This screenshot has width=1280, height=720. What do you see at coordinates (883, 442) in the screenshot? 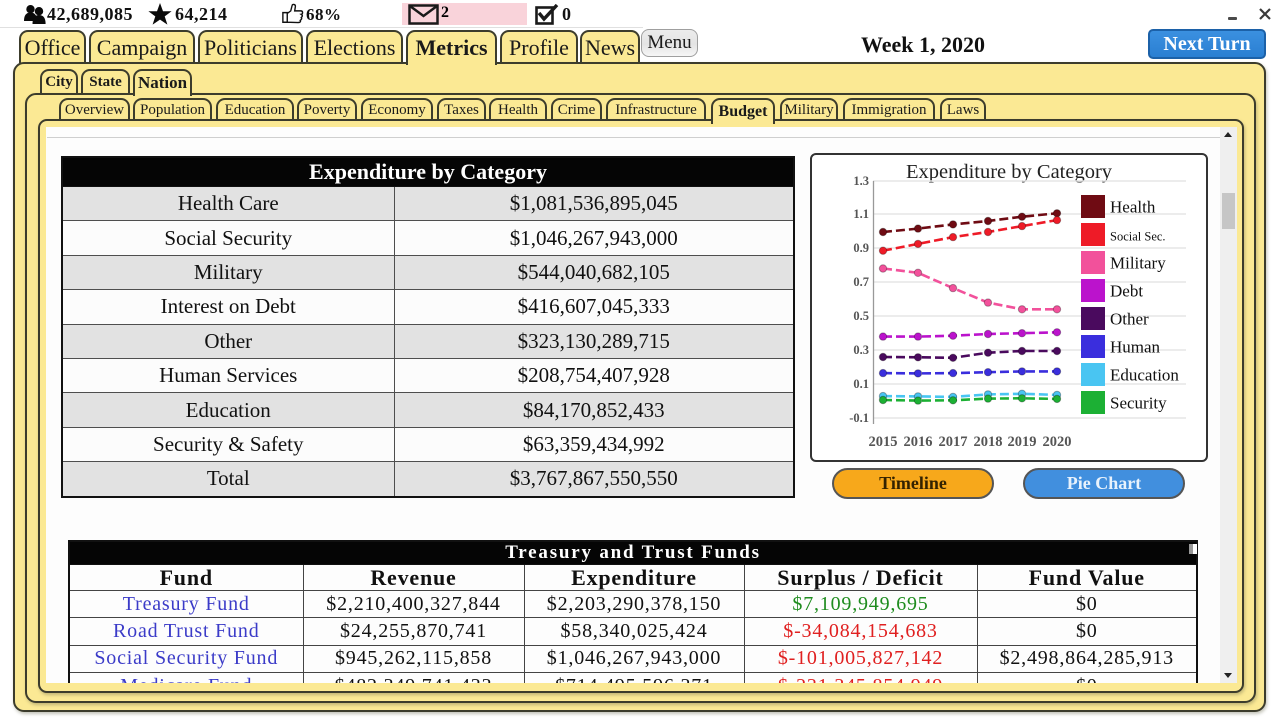
I see `svg-text: 2015` at bounding box center [883, 442].